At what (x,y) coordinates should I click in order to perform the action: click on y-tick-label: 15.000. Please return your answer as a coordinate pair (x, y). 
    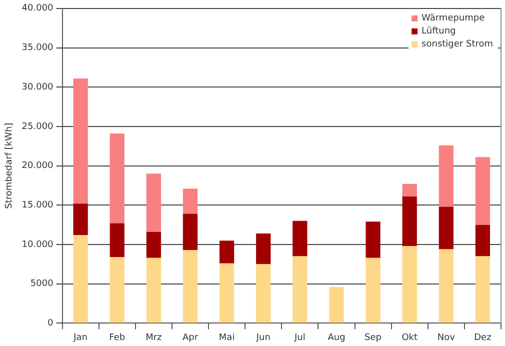
    Looking at the image, I should click on (38, 205).